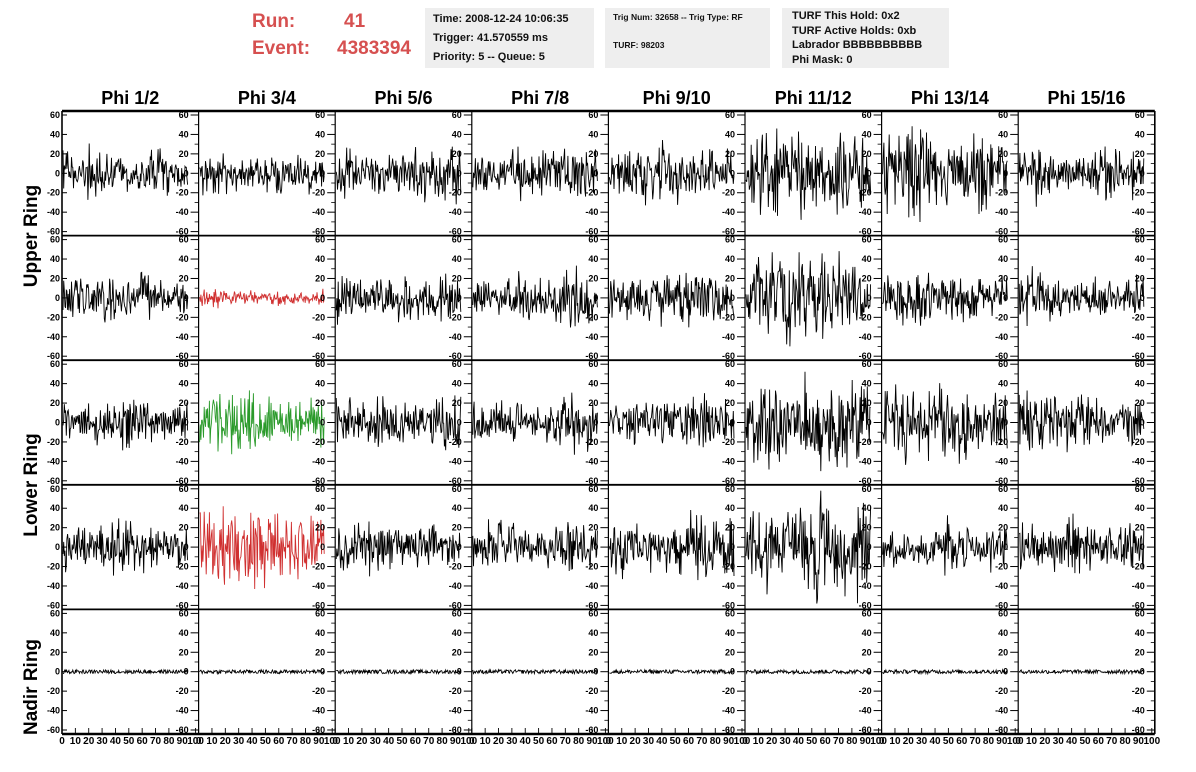 The image size is (1196, 772). I want to click on column-label: Phi 13/14, so click(950, 98).